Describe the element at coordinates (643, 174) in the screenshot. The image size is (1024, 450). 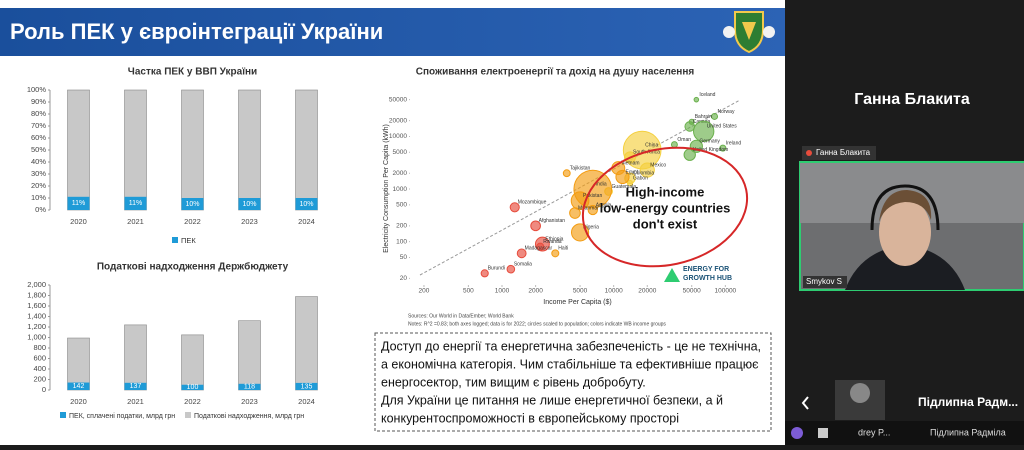
I see `point-label: Colombia` at that location.